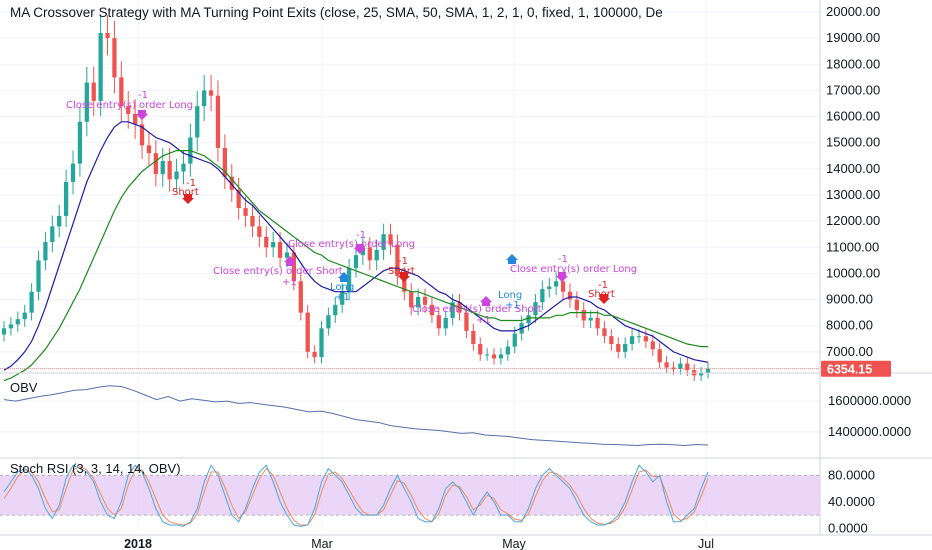 This screenshot has height=550, width=932. Describe the element at coordinates (853, 220) in the screenshot. I see `price-tick-label: 12000.00` at that location.